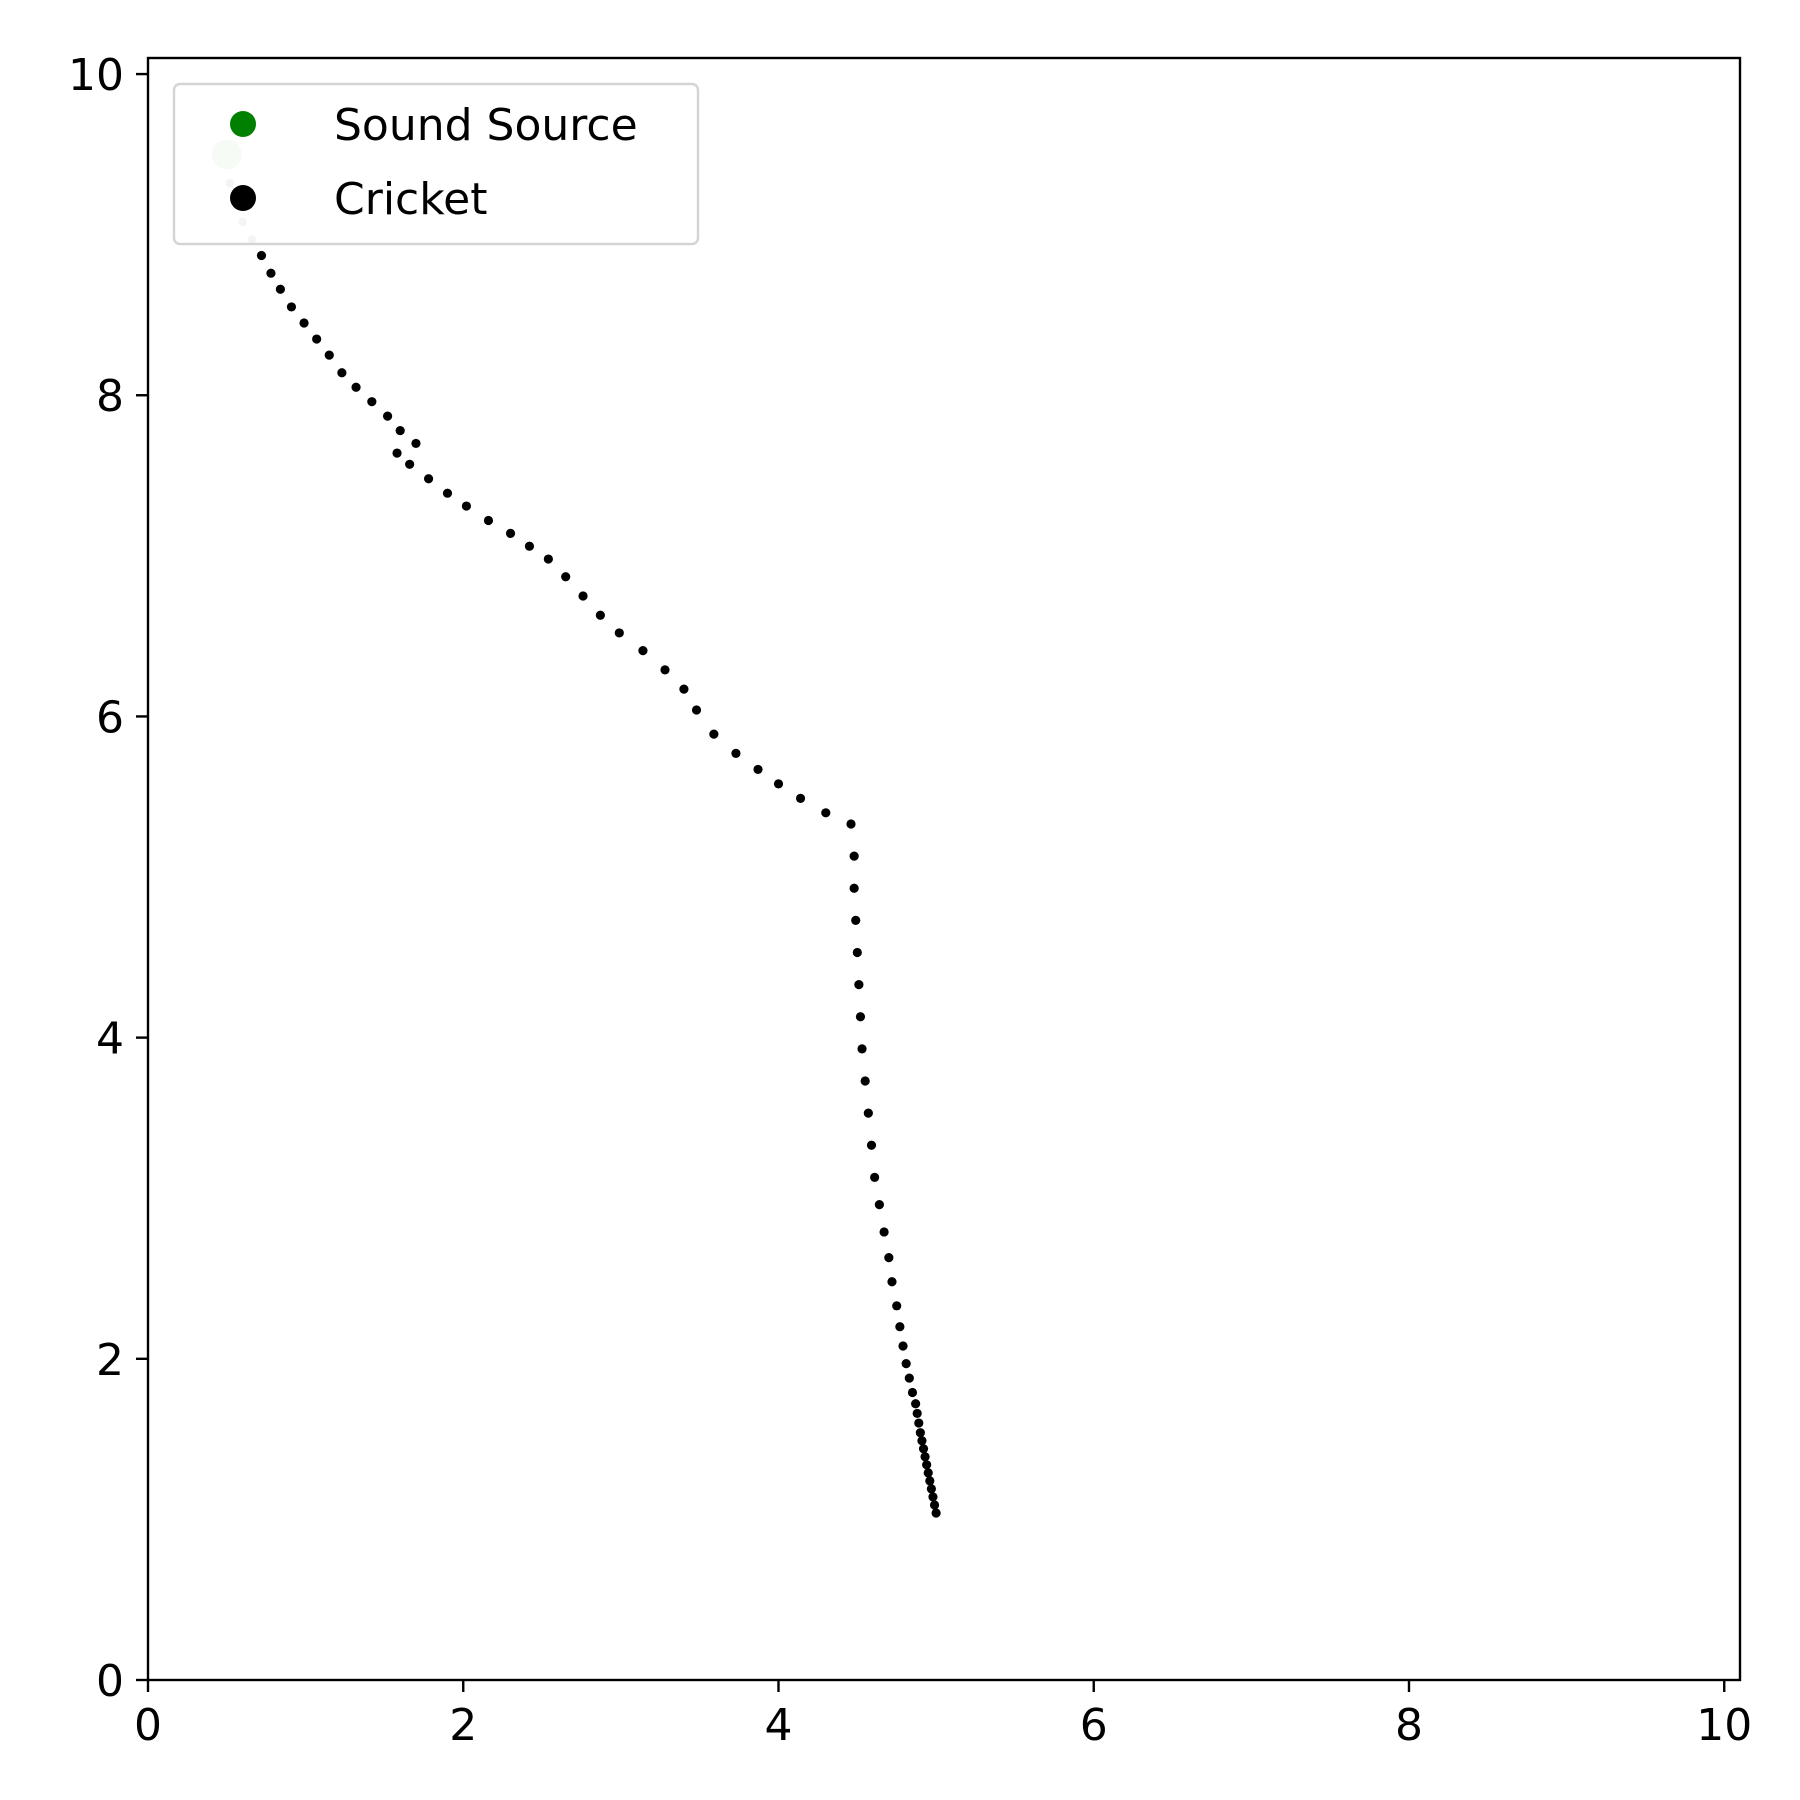  I want to click on y-tick-label: 0, so click(110, 1681).